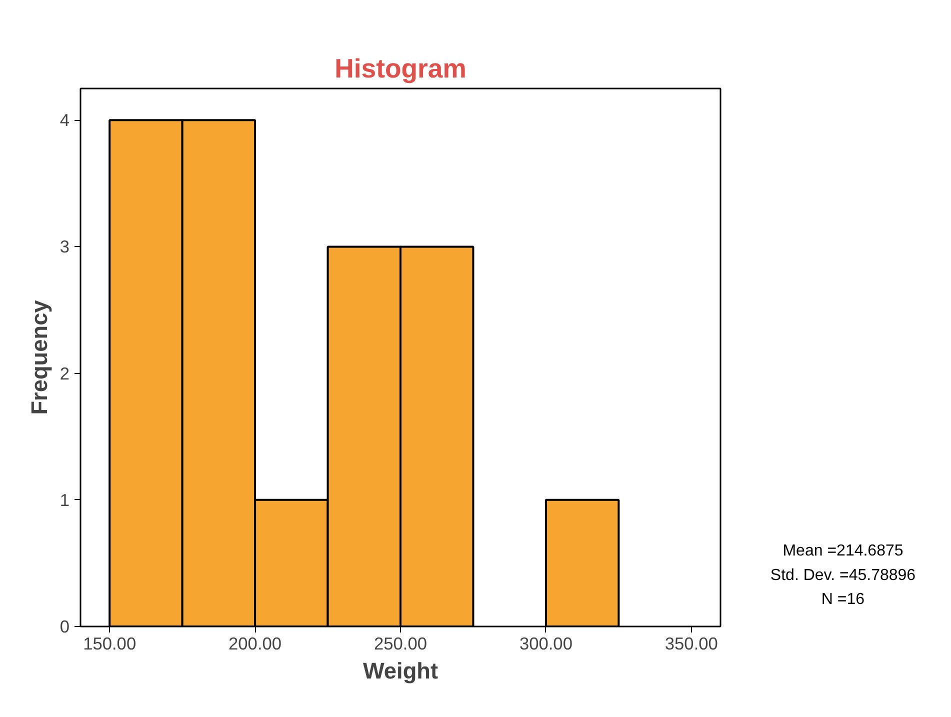 The image size is (951, 717). What do you see at coordinates (65, 120) in the screenshot?
I see `y-tick-label: 4` at bounding box center [65, 120].